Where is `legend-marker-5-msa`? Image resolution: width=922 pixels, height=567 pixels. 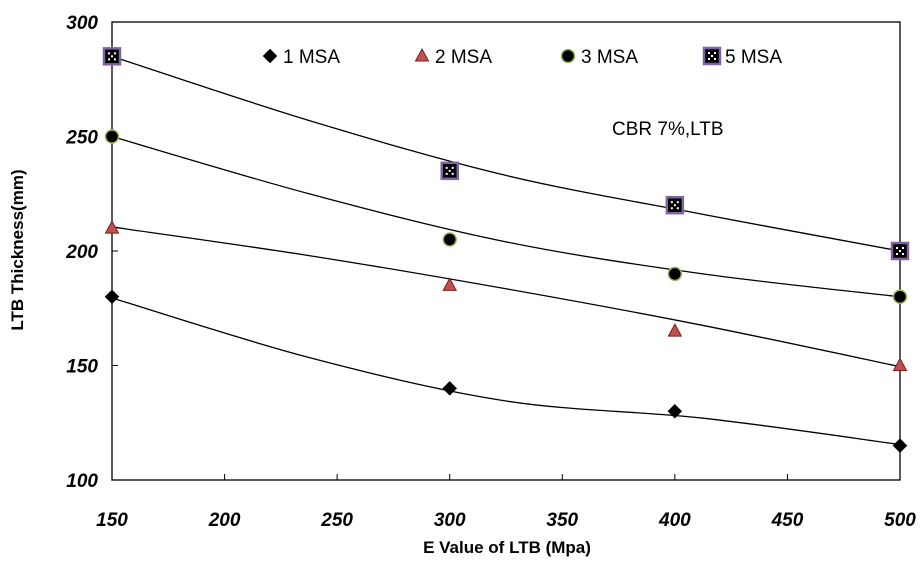 legend-marker-5-msa is located at coordinates (712, 56).